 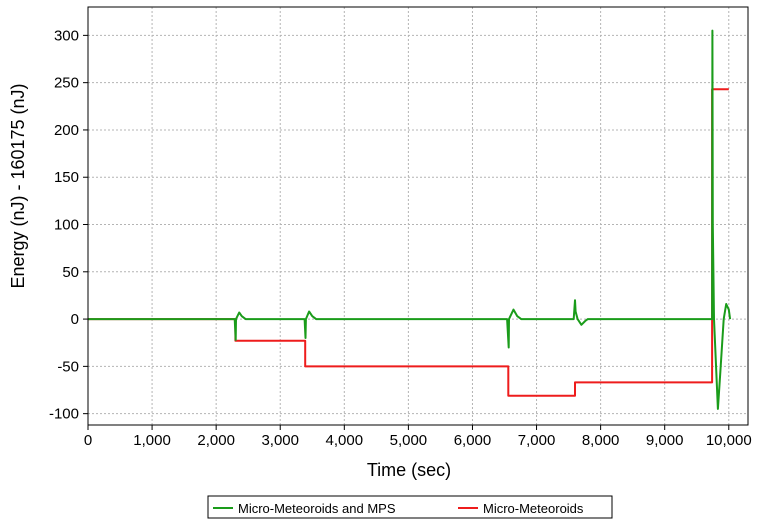 I want to click on x-tick-label: 2,000, so click(x=216, y=440).